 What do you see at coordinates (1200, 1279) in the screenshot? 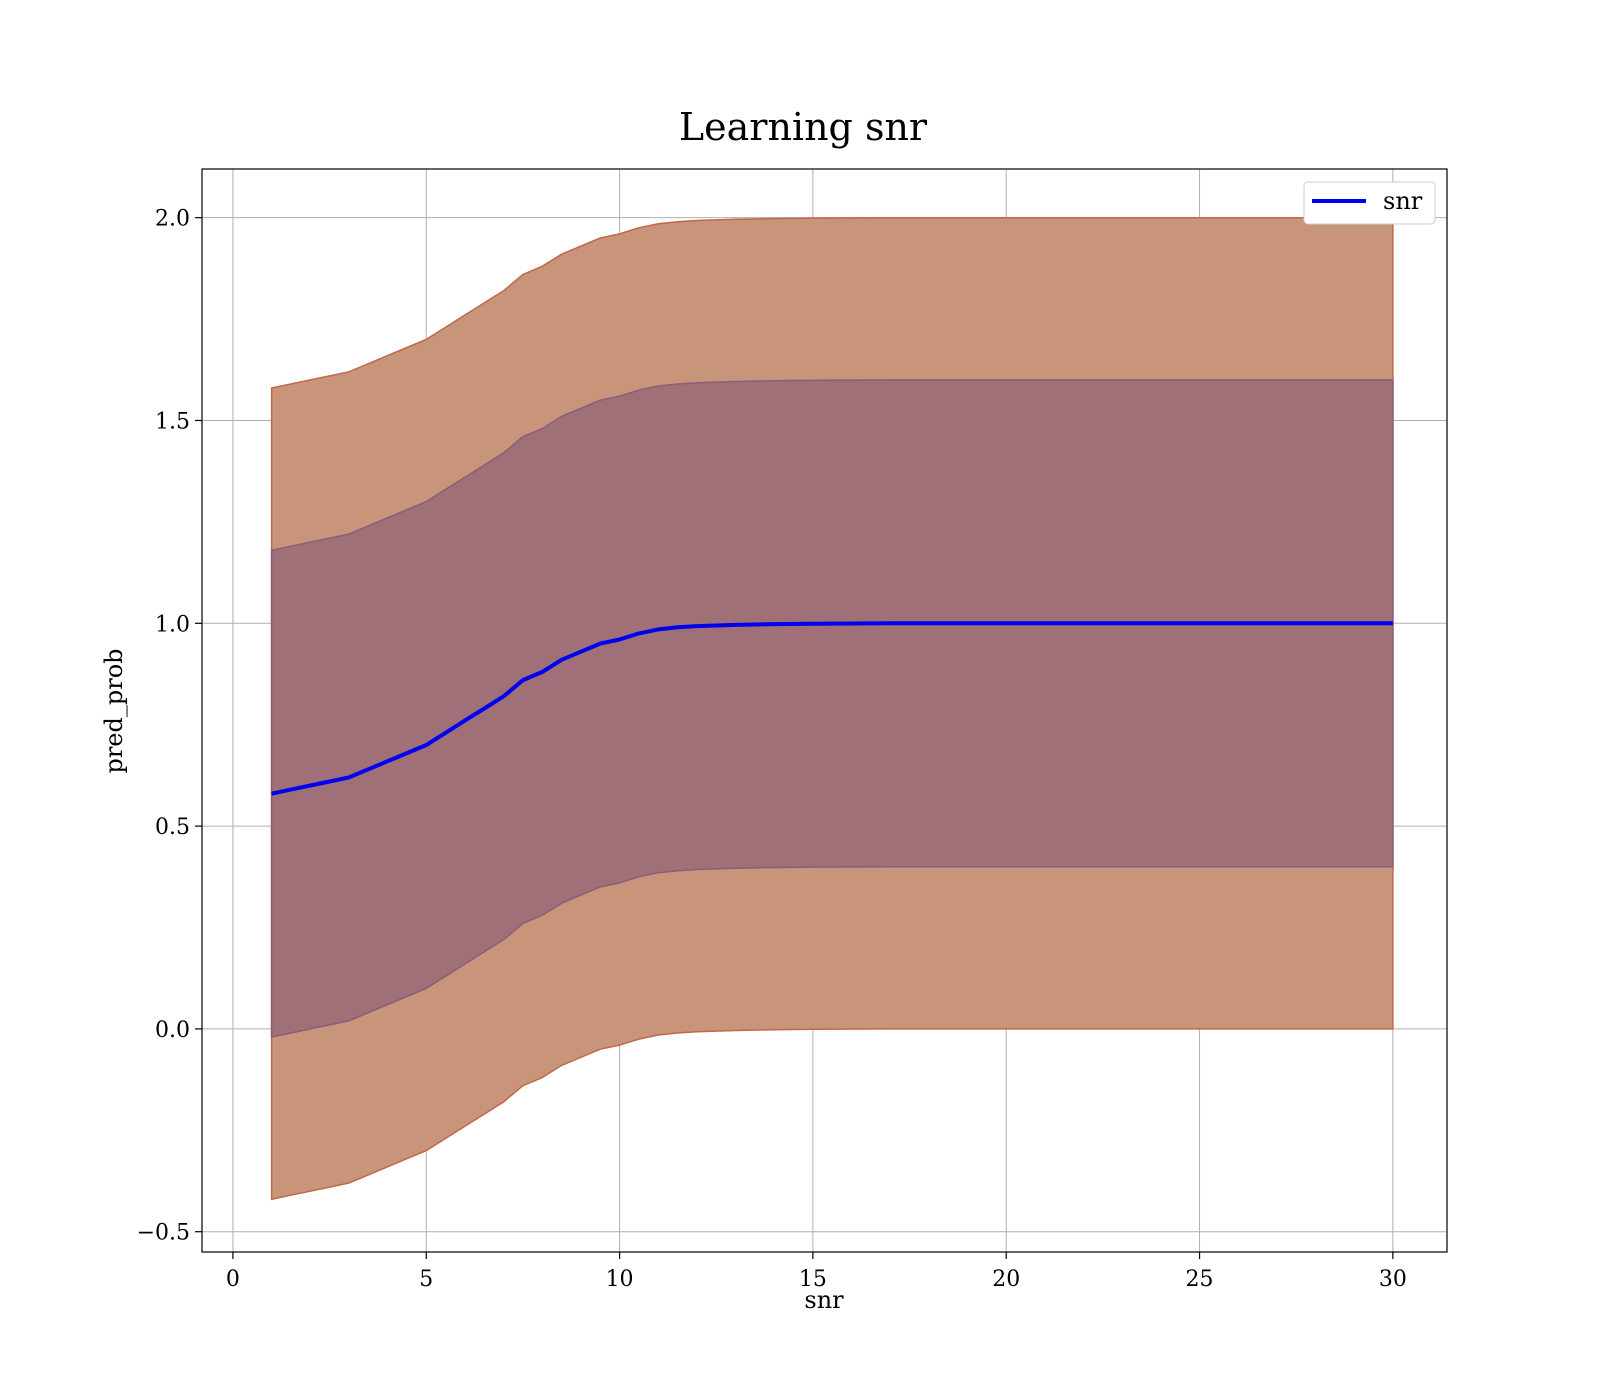
I see `x-tick-label: 25` at bounding box center [1200, 1279].